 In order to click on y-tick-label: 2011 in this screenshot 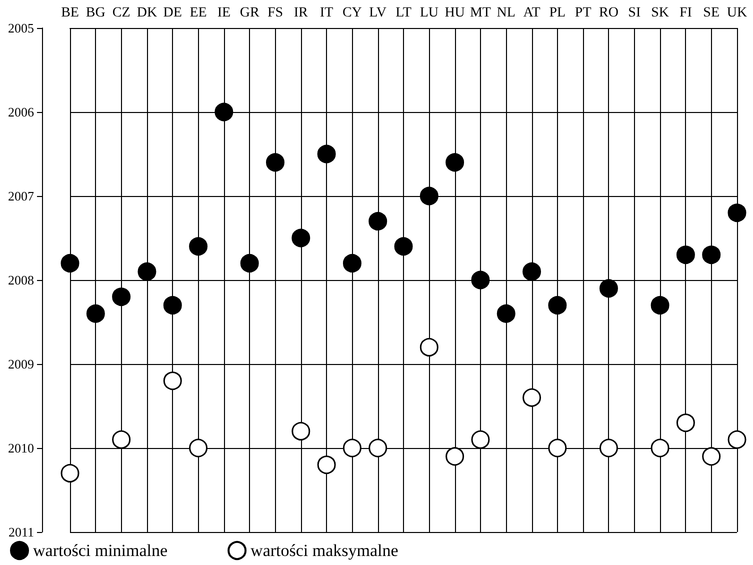, I will do `click(21, 532)`.